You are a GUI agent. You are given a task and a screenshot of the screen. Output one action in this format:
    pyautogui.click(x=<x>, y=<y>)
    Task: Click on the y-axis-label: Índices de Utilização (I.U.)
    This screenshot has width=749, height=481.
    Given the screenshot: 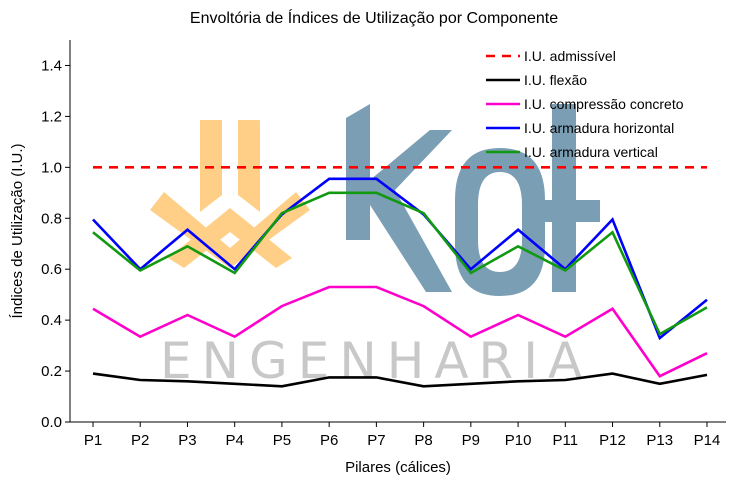 What is the action you would take?
    pyautogui.click(x=17, y=230)
    